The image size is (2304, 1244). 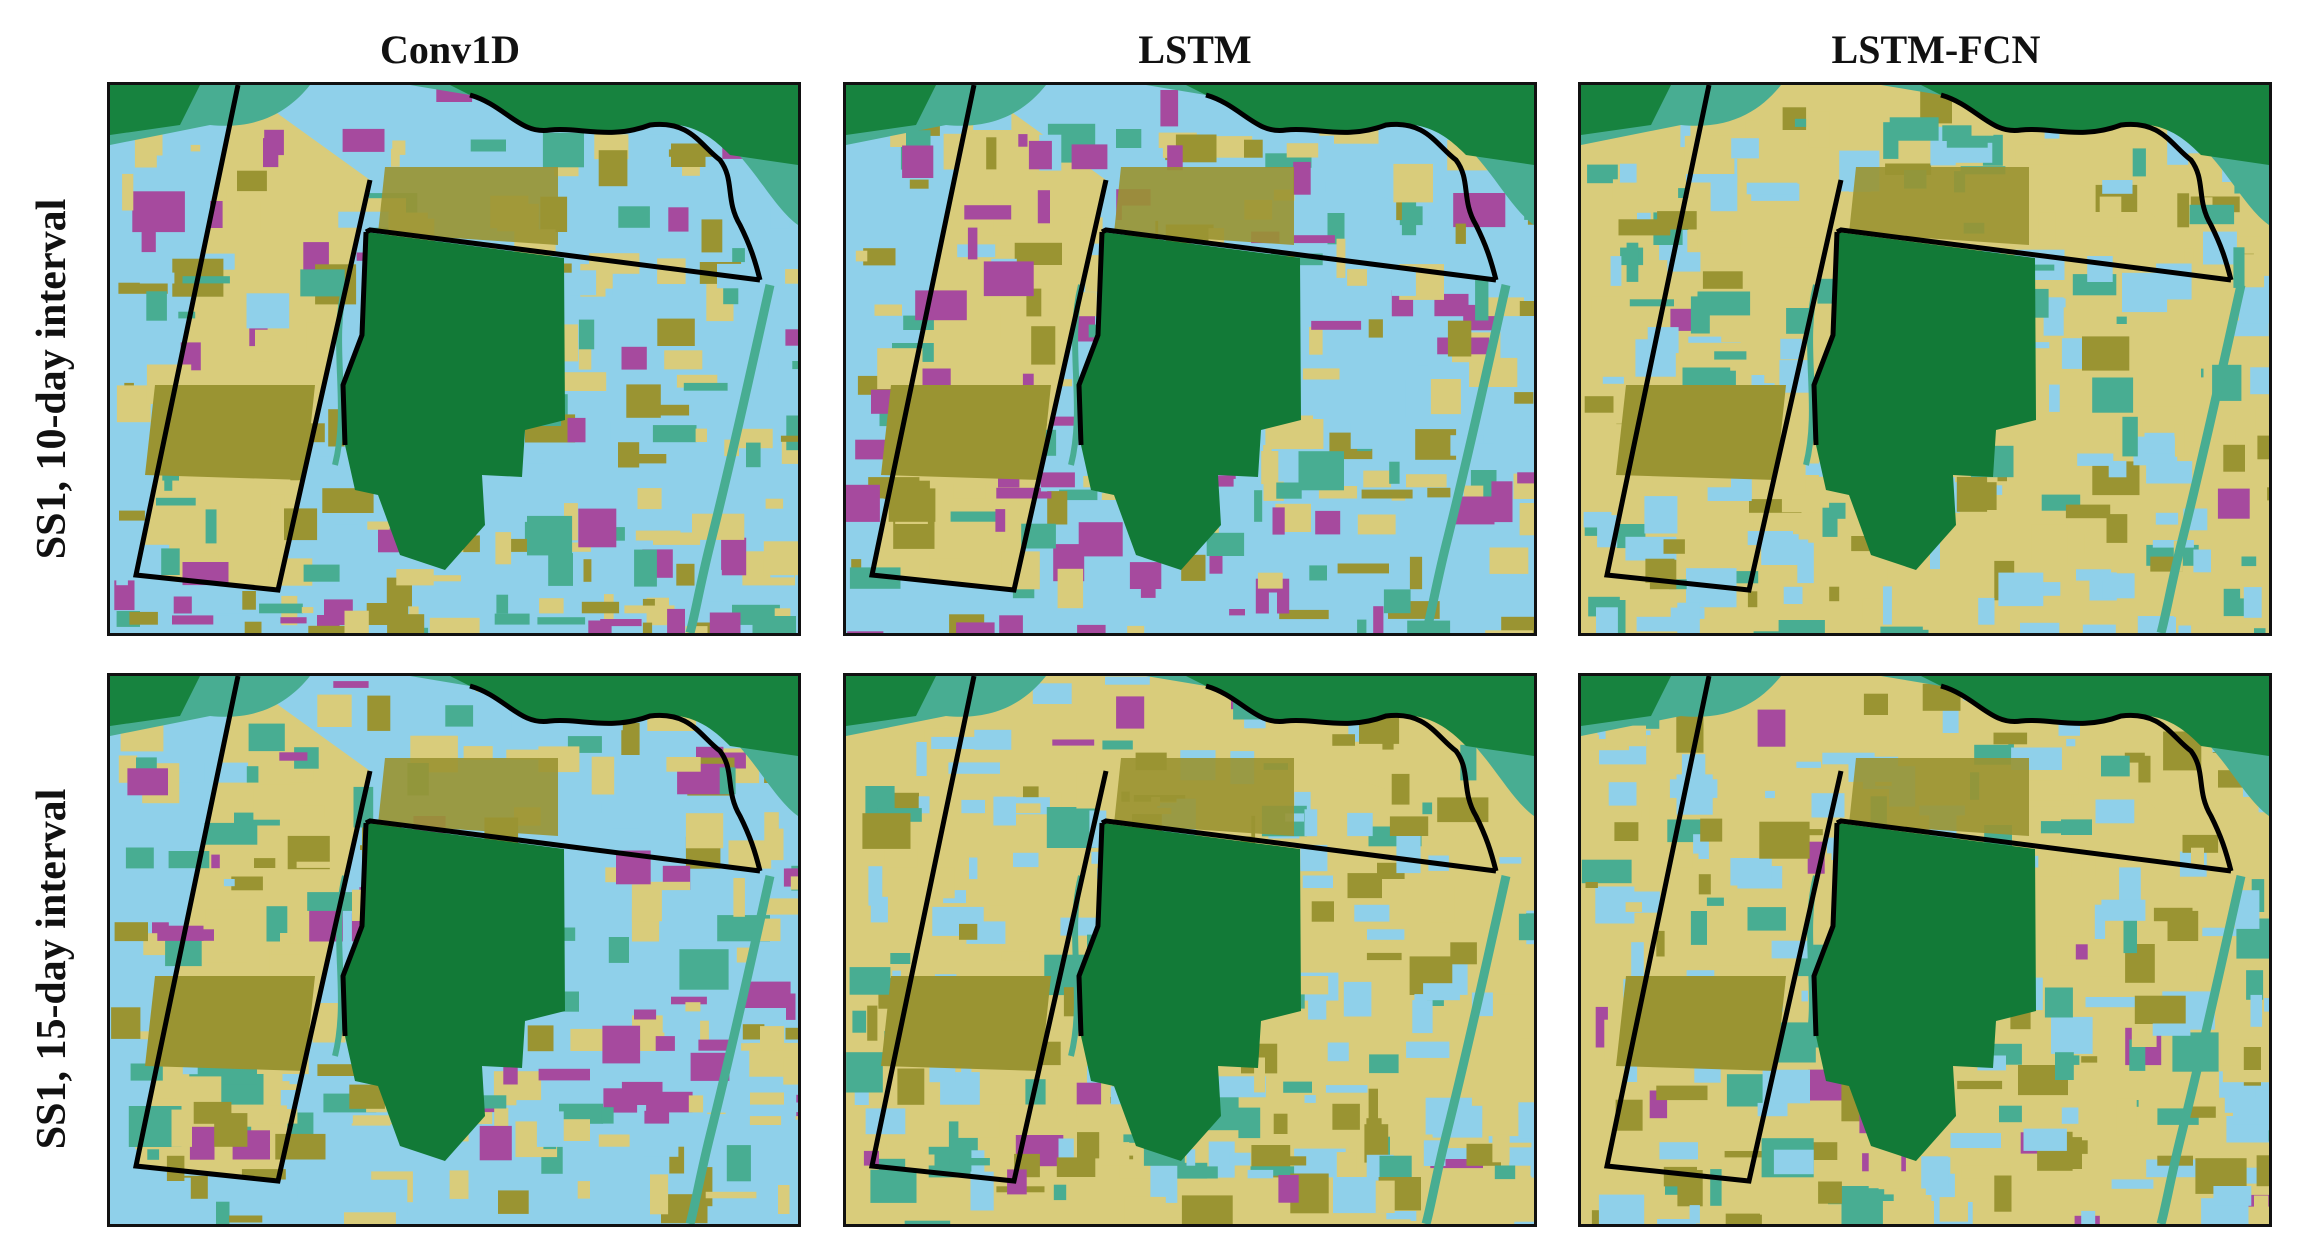 I want to click on river-boundary, so click(x=2087, y=186).